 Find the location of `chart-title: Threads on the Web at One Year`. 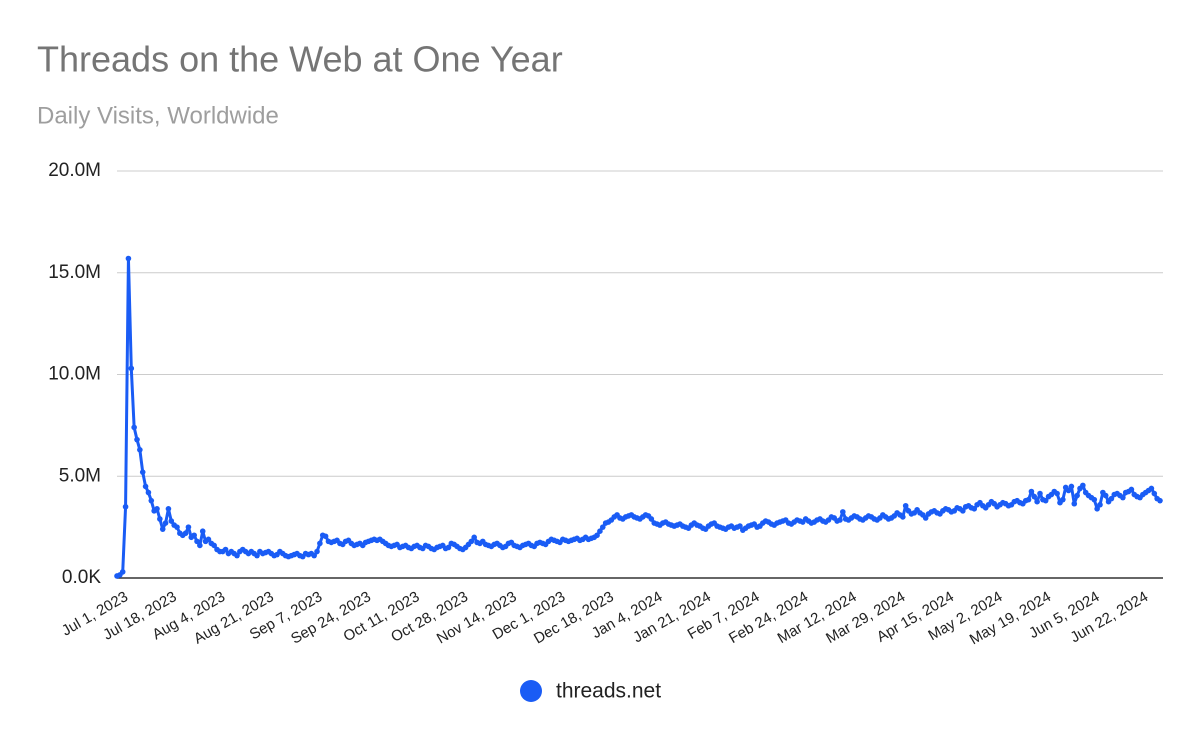

chart-title: Threads on the Web at One Year is located at coordinates (300, 59).